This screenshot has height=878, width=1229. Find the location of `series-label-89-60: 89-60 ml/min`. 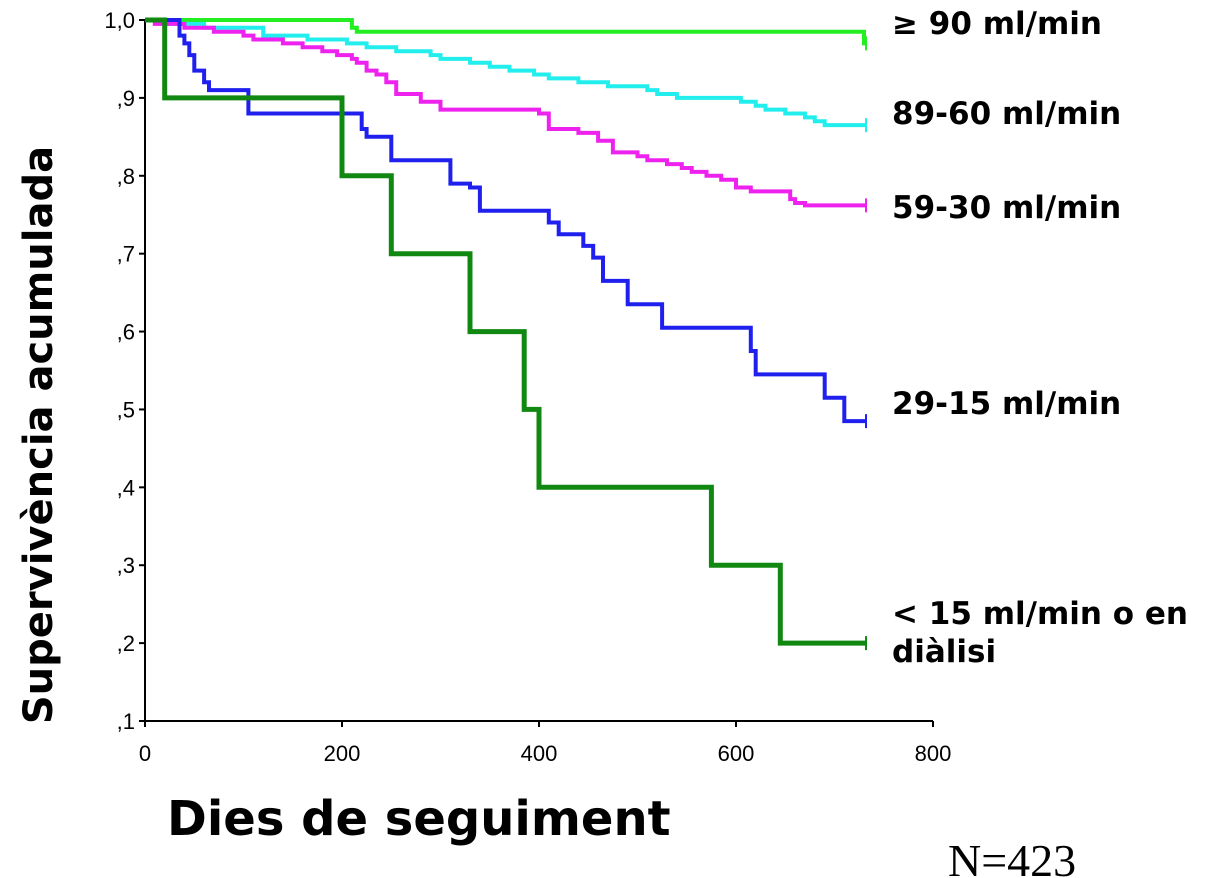

series-label-89-60: 89-60 ml/min is located at coordinates (1006, 114).